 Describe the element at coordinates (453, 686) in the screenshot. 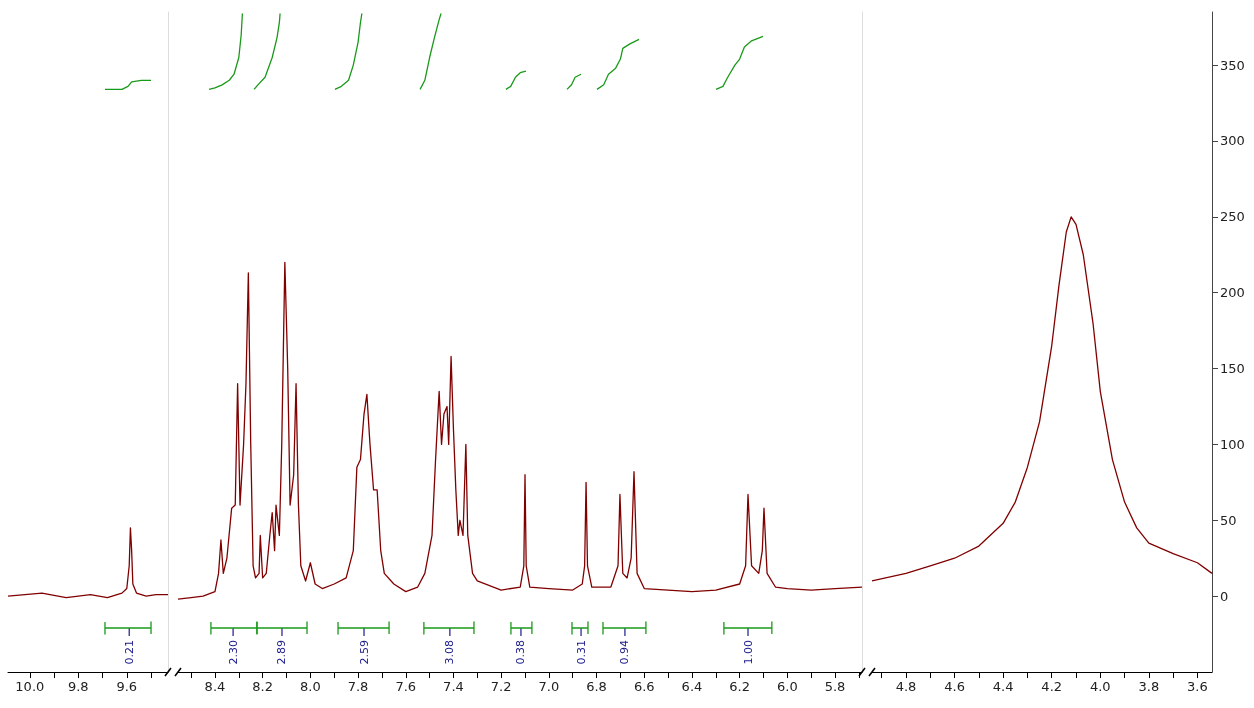

I see `x-tick-label: 7.4` at that location.